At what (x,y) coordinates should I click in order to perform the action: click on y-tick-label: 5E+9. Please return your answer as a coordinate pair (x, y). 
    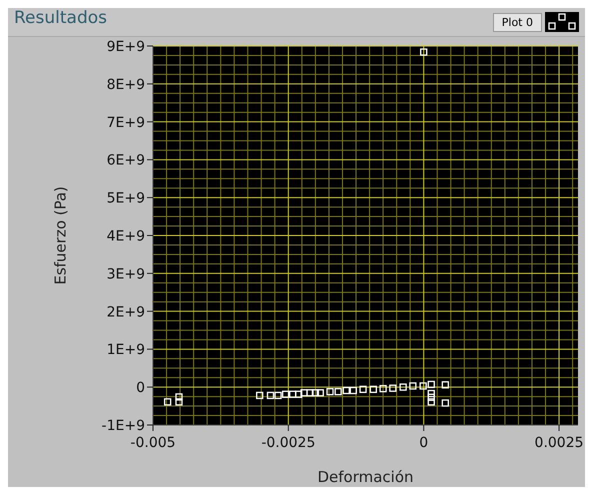
    Looking at the image, I should click on (125, 198).